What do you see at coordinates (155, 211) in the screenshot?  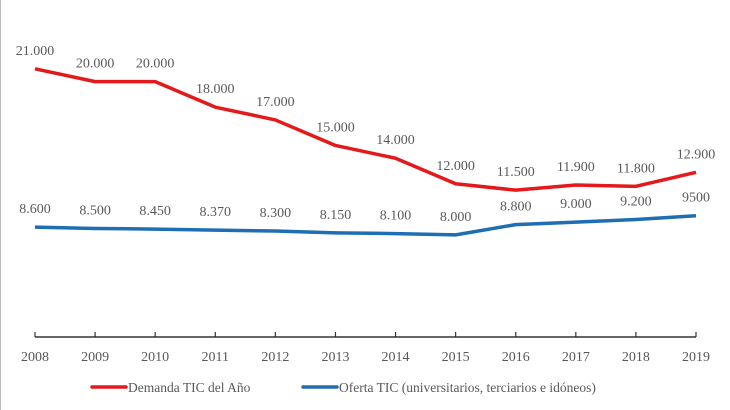 I see `data-label: 8.450` at bounding box center [155, 211].